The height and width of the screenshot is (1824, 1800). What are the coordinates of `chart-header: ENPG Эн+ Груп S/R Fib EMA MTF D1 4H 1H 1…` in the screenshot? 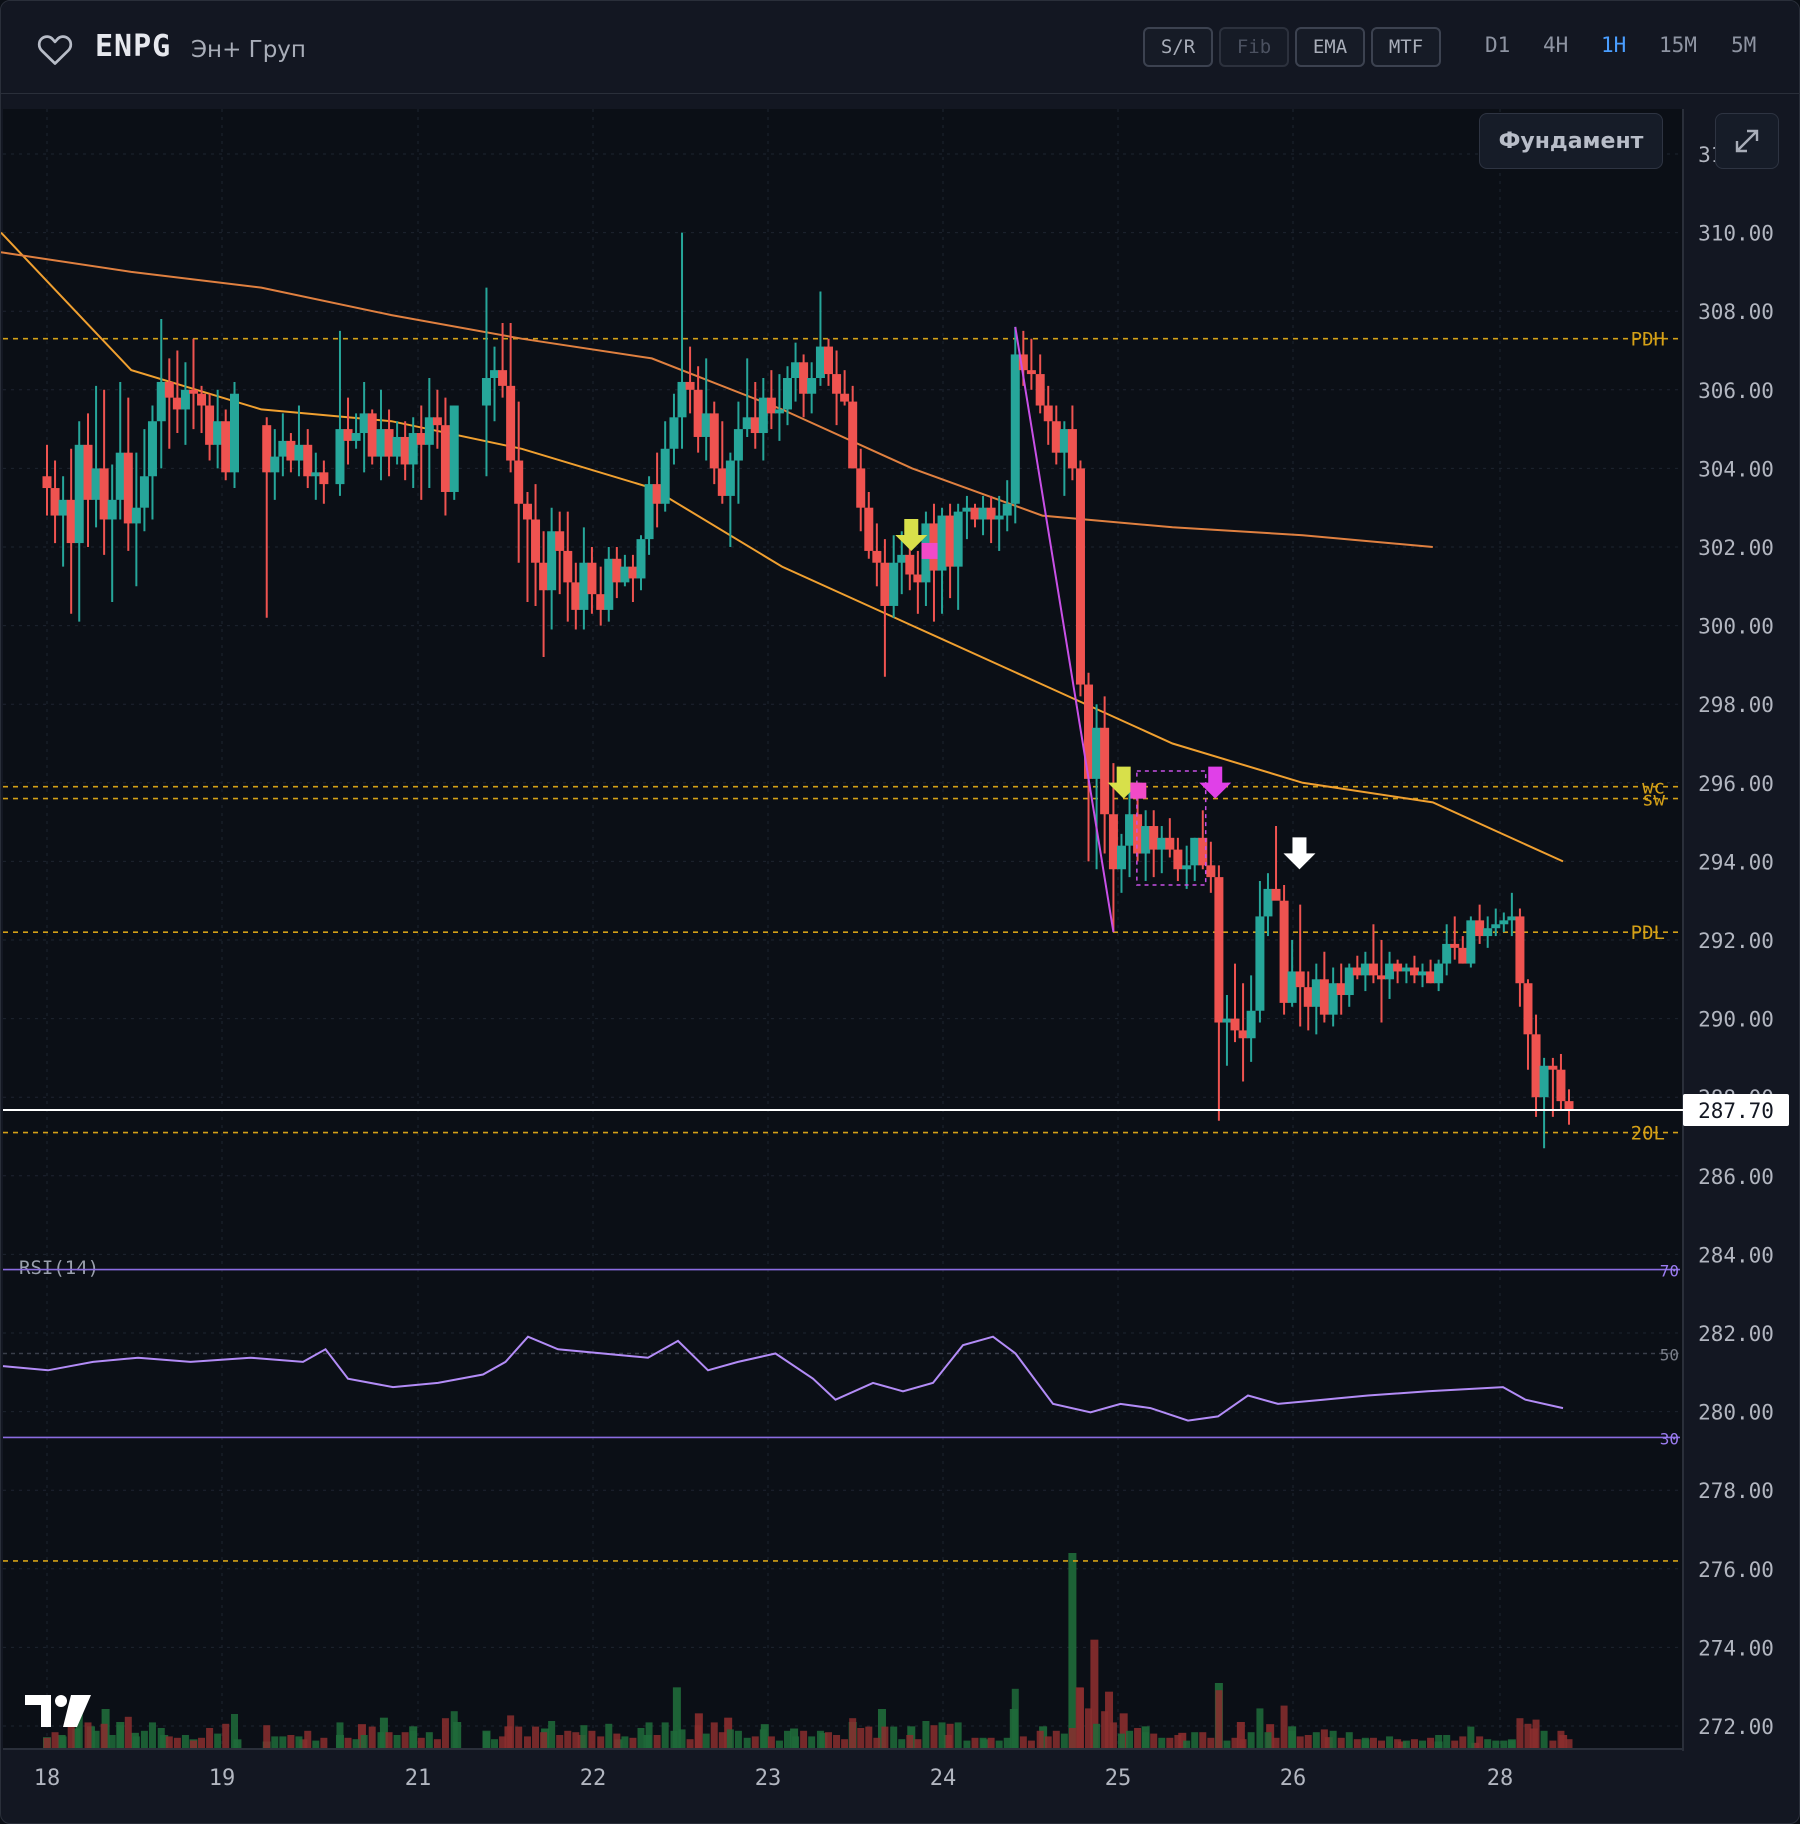 It's located at (900, 47).